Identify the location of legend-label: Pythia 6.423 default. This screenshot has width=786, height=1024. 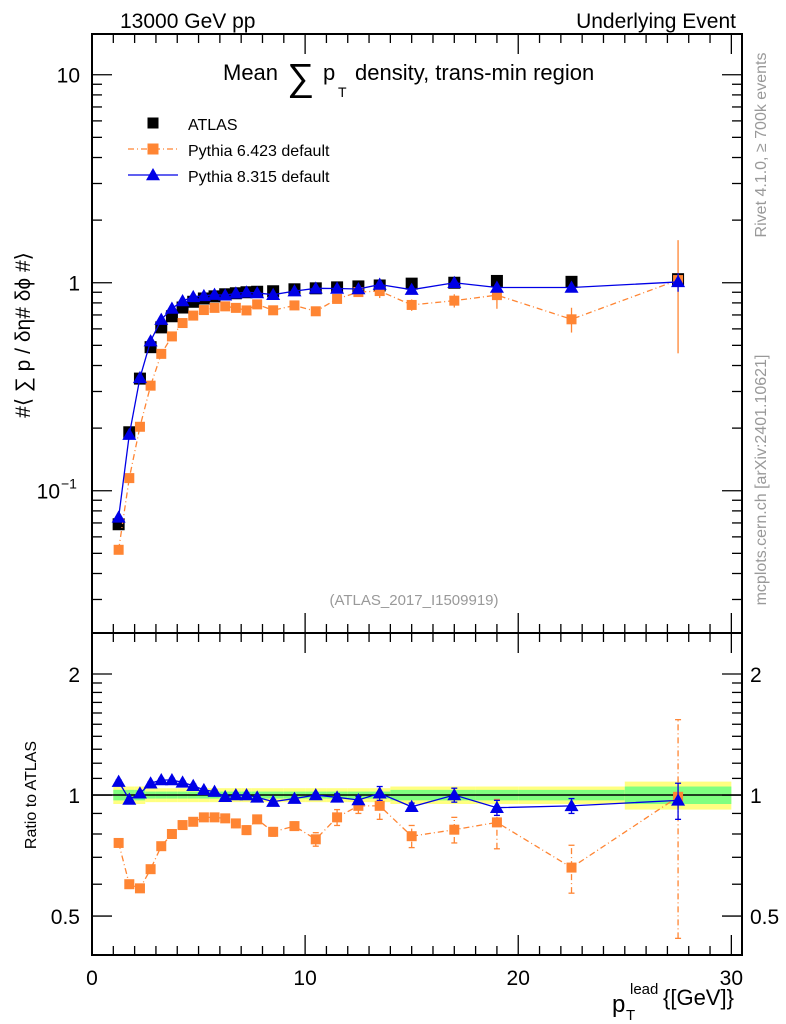
(259, 151).